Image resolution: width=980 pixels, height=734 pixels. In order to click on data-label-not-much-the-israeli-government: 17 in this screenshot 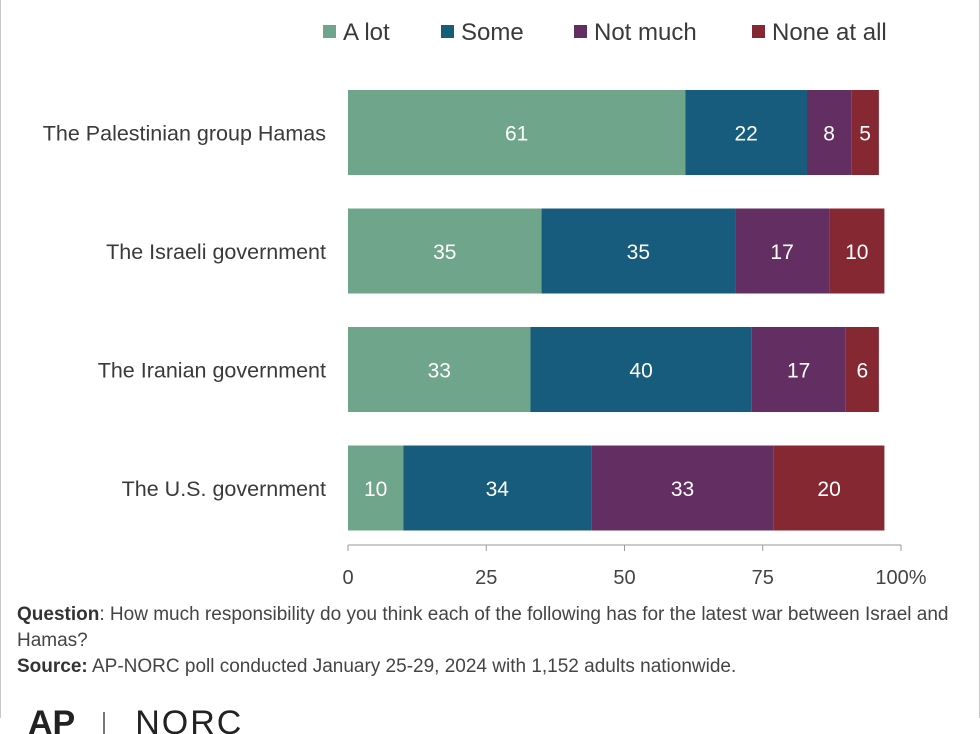, I will do `click(781, 252)`.